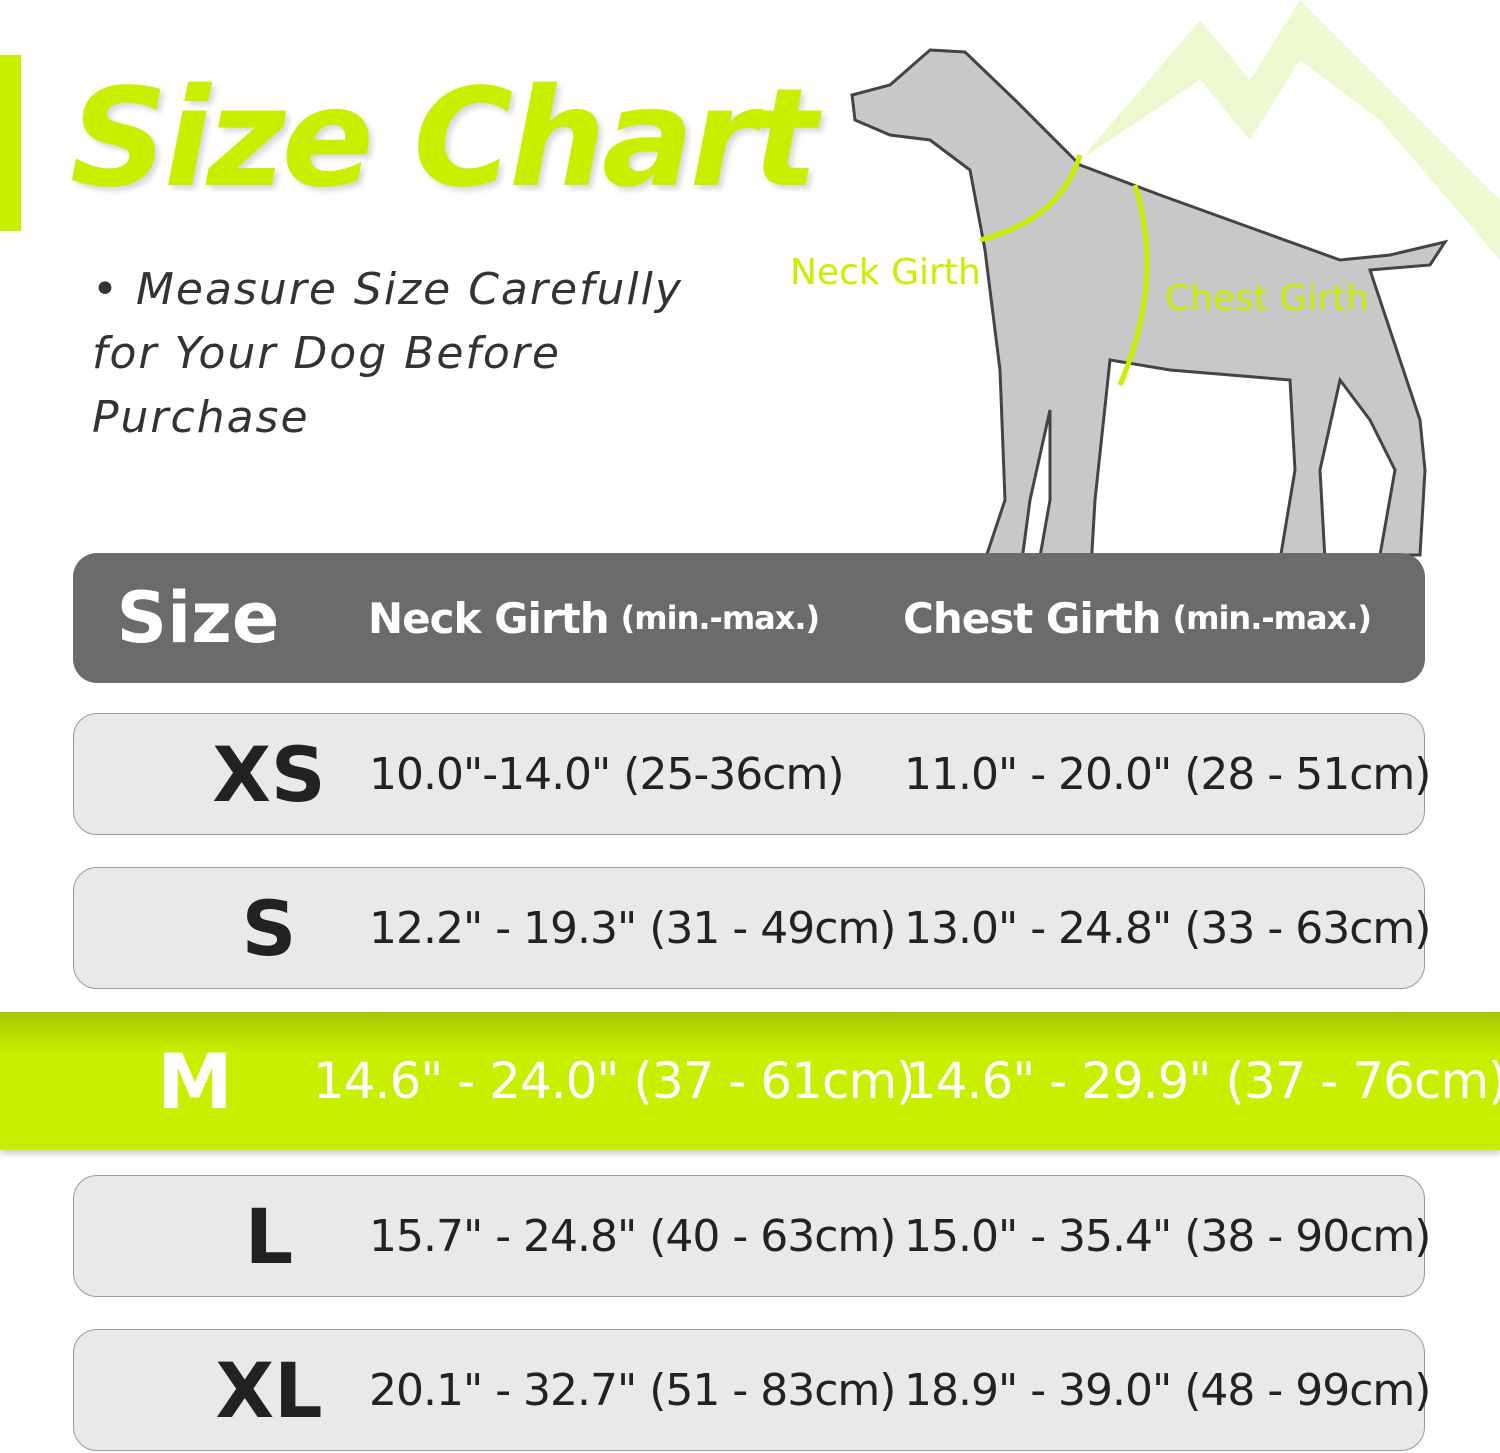 The width and height of the screenshot is (1500, 1453). Describe the element at coordinates (269, 774) in the screenshot. I see `size-cell: XS` at that location.